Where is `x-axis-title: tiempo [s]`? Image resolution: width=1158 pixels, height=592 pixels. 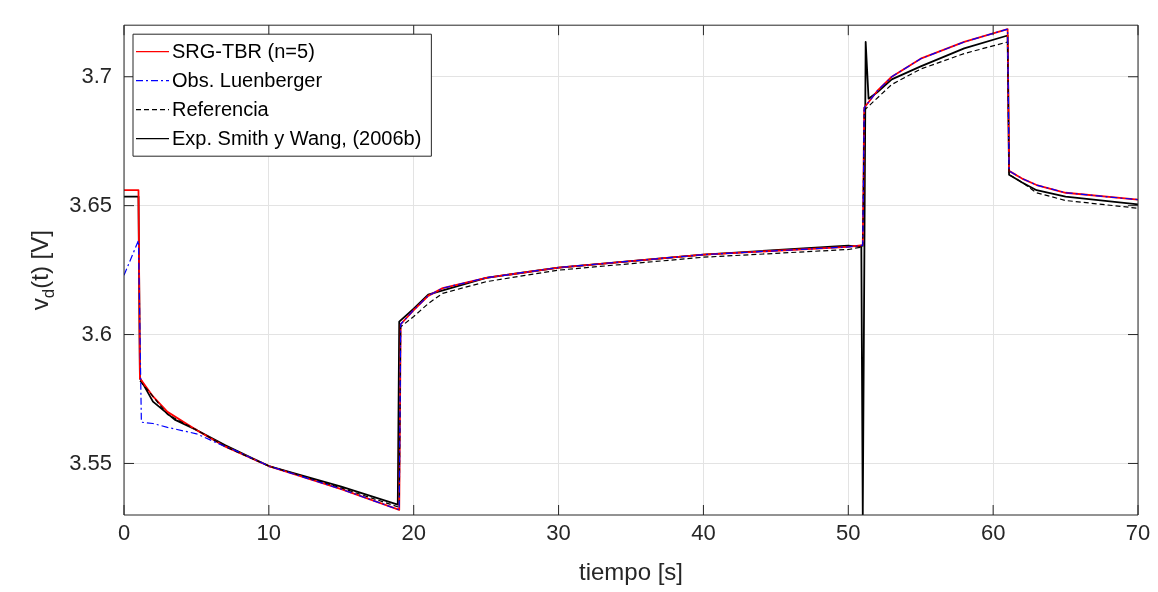 x-axis-title: tiempo [s] is located at coordinates (631, 572).